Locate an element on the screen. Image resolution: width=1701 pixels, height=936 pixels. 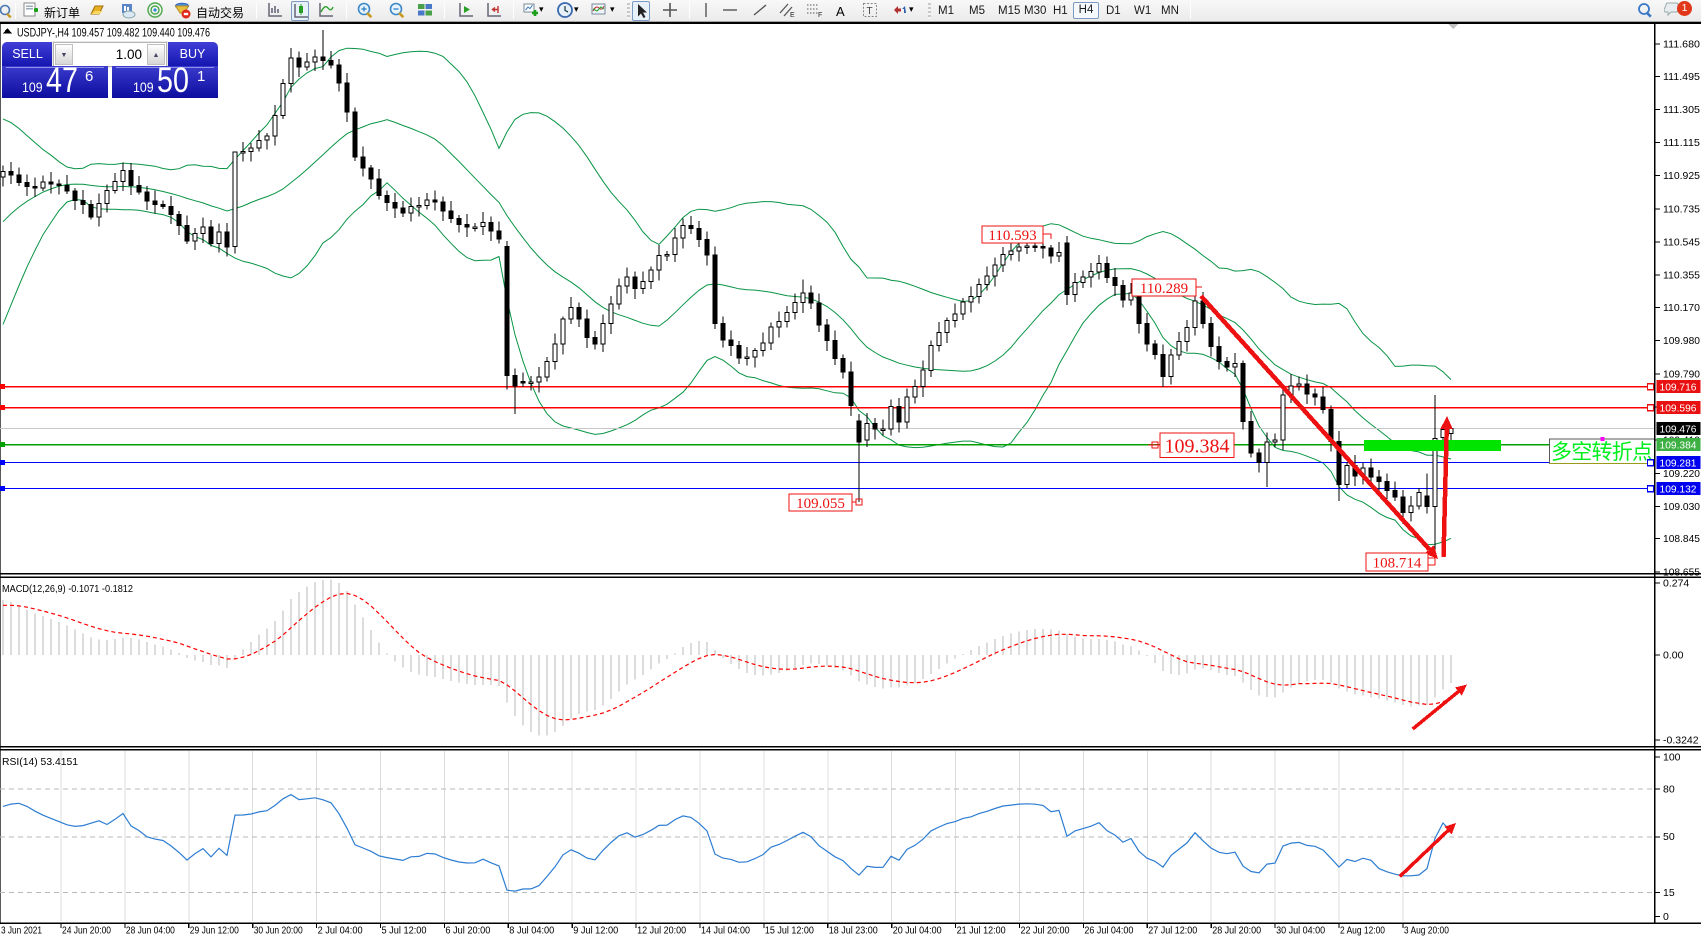
svg-text: 111.680 is located at coordinates (1681, 45).